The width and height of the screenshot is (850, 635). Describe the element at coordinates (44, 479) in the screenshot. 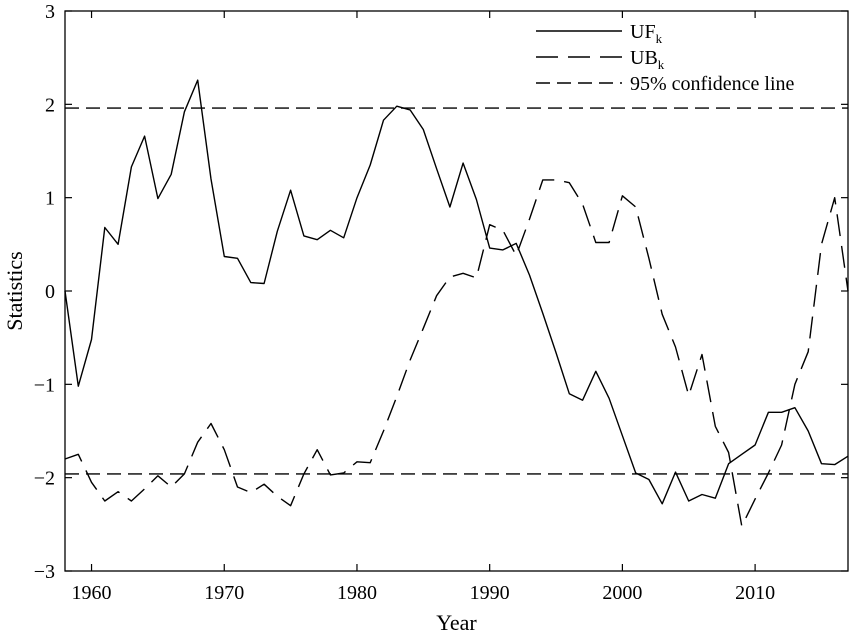

I see `y-tick-label: −2` at that location.